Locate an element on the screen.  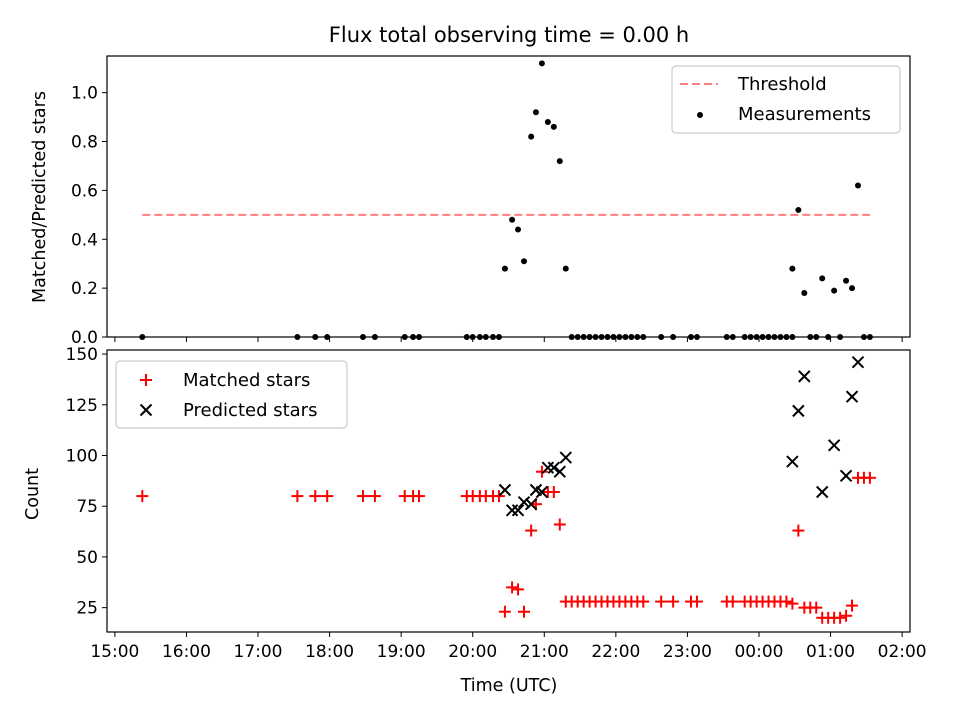
x-tick-label: 18:00 is located at coordinates (329, 652).